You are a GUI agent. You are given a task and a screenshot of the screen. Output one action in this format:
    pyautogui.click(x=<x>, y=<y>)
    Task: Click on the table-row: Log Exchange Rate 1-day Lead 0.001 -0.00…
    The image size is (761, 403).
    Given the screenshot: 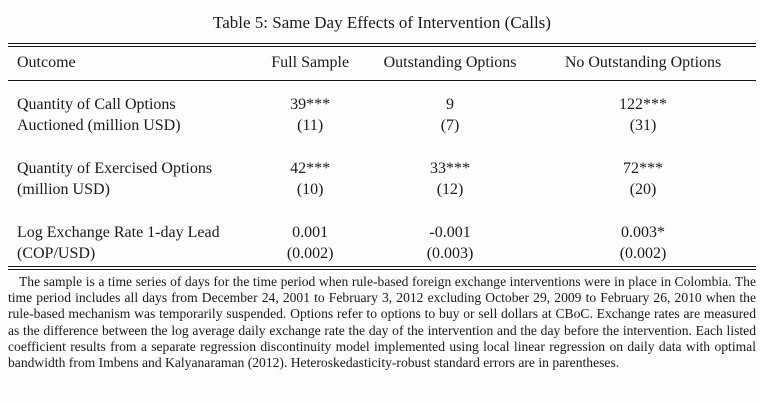 What is the action you would take?
    pyautogui.click(x=382, y=232)
    